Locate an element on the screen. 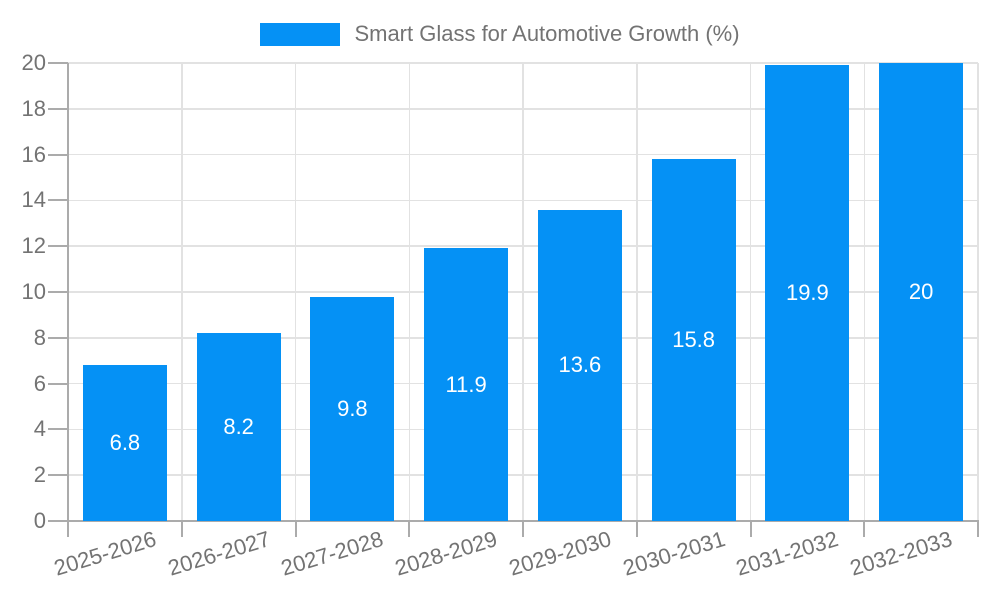 The height and width of the screenshot is (600, 1000). legend-swatch is located at coordinates (300, 34).